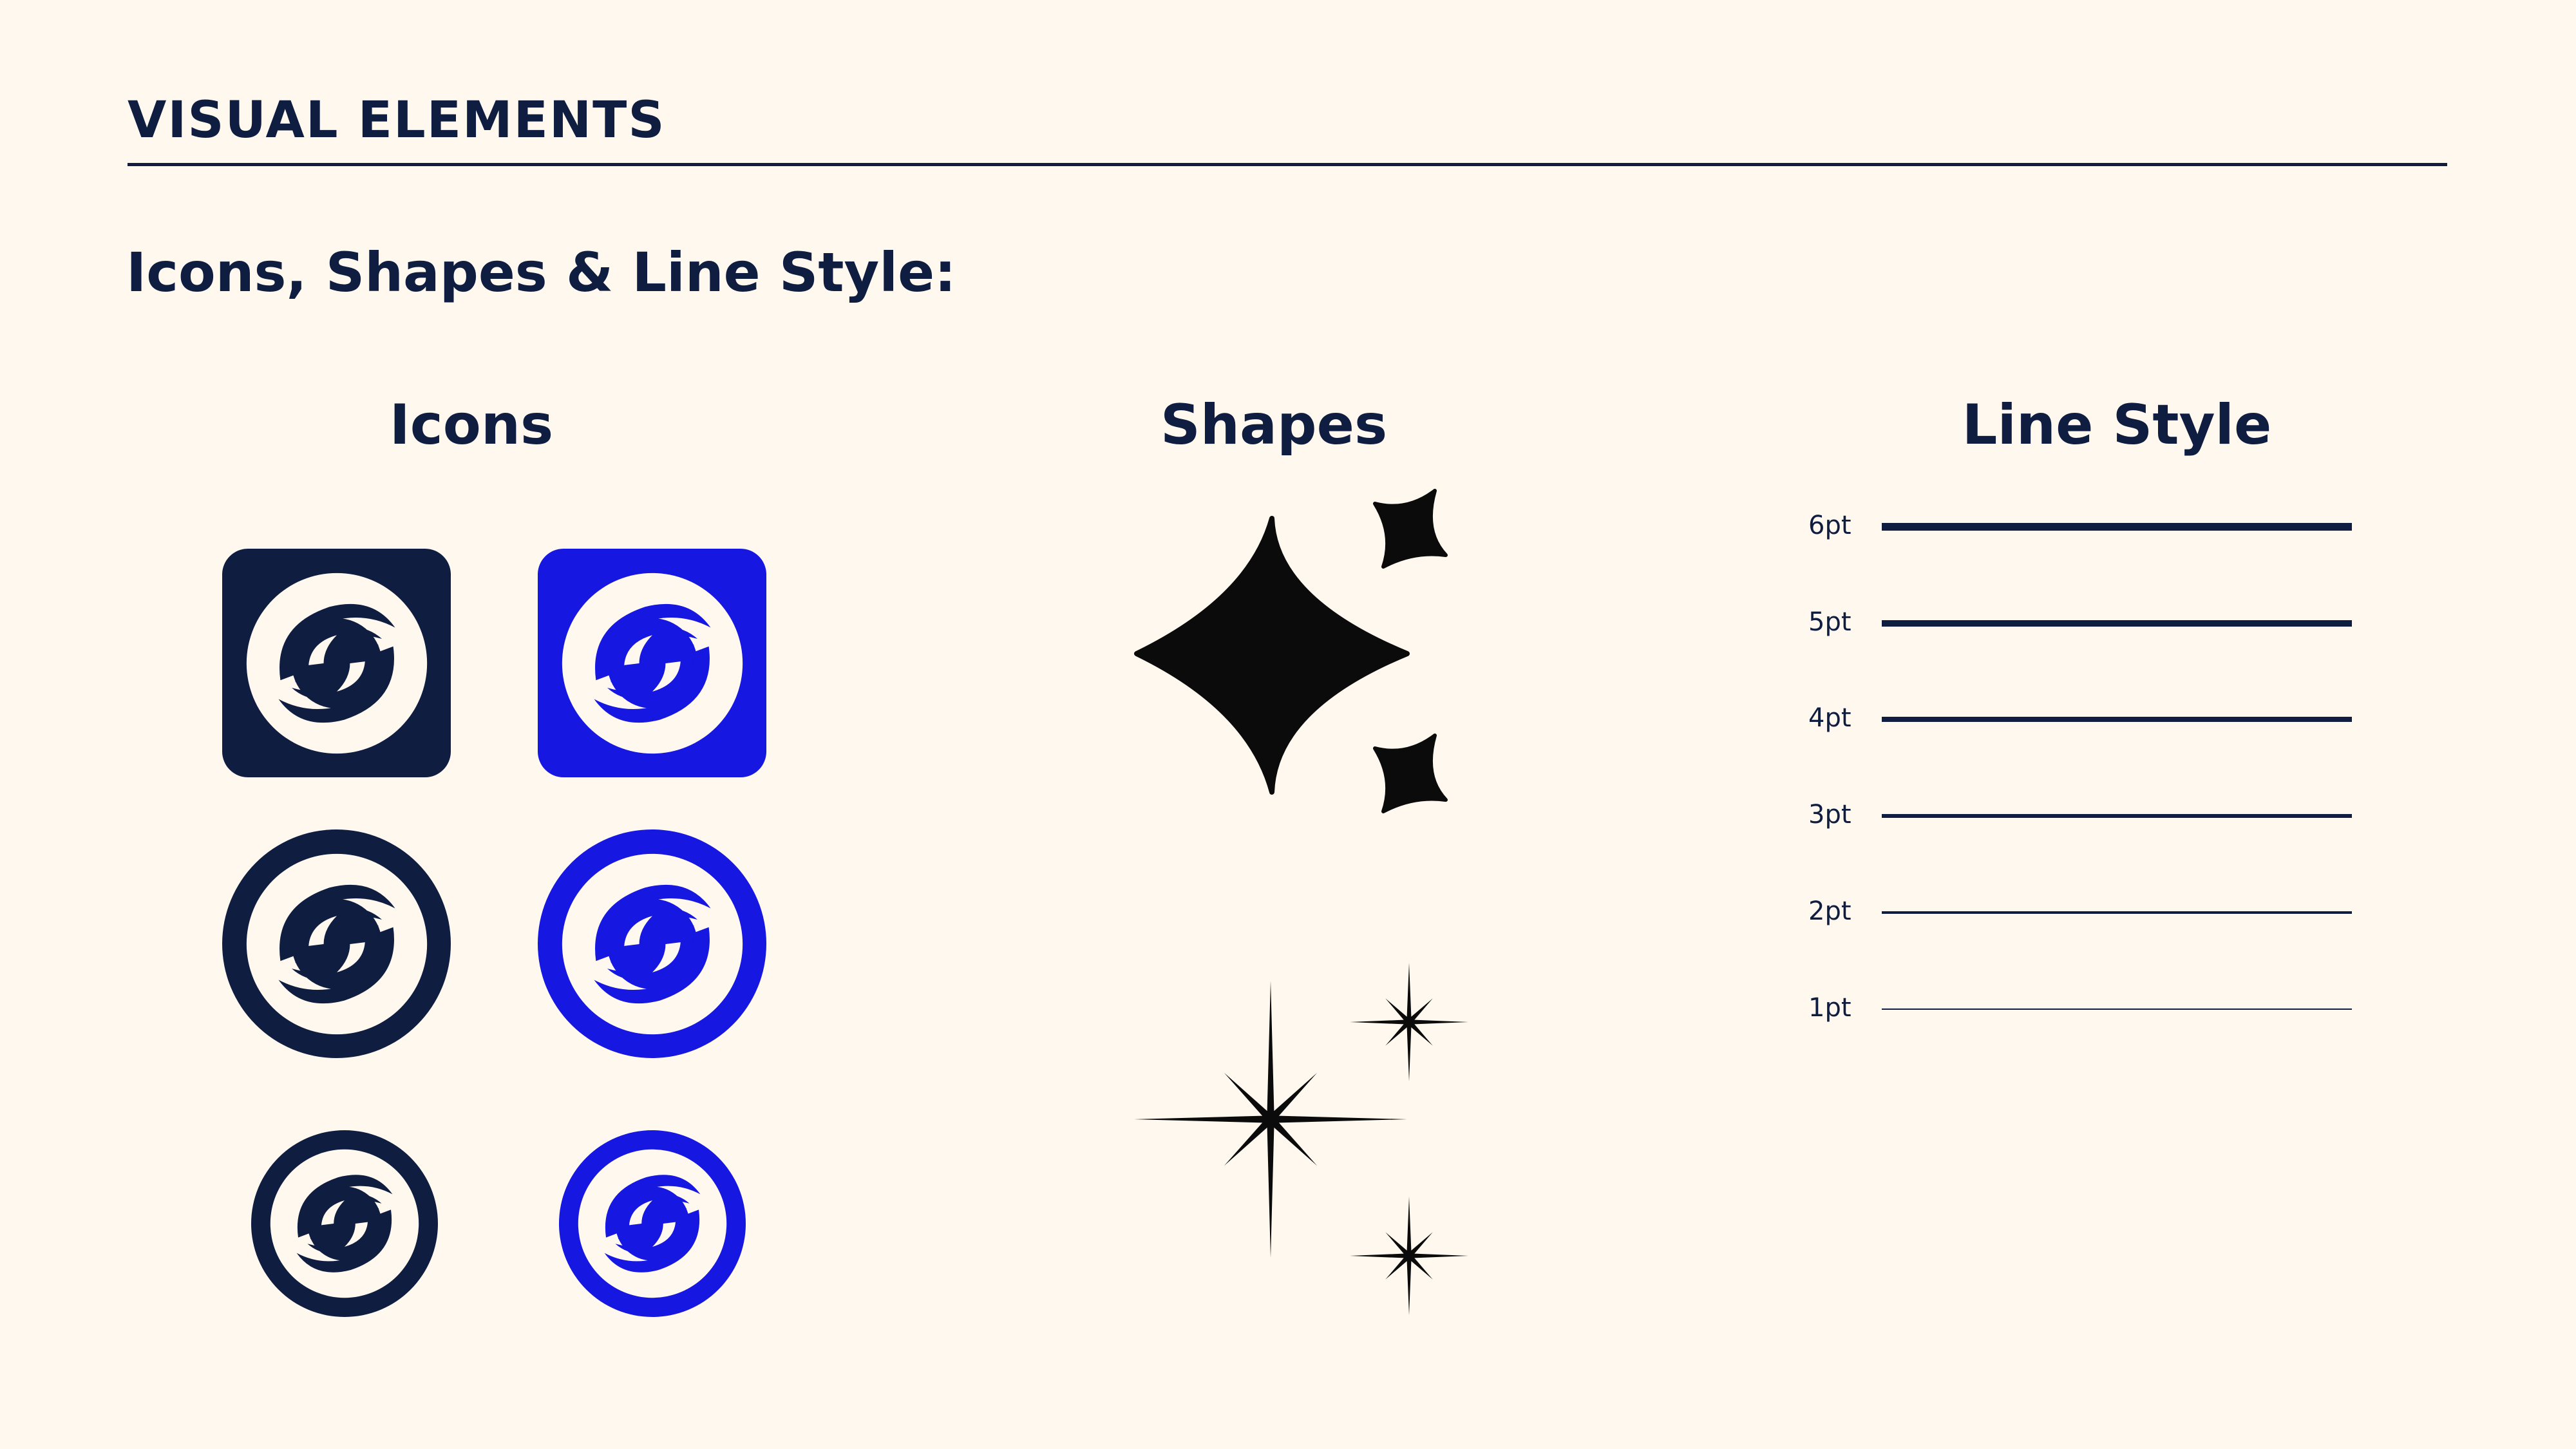  I want to click on swirl-icon-blue-rounded-square, so click(652, 663).